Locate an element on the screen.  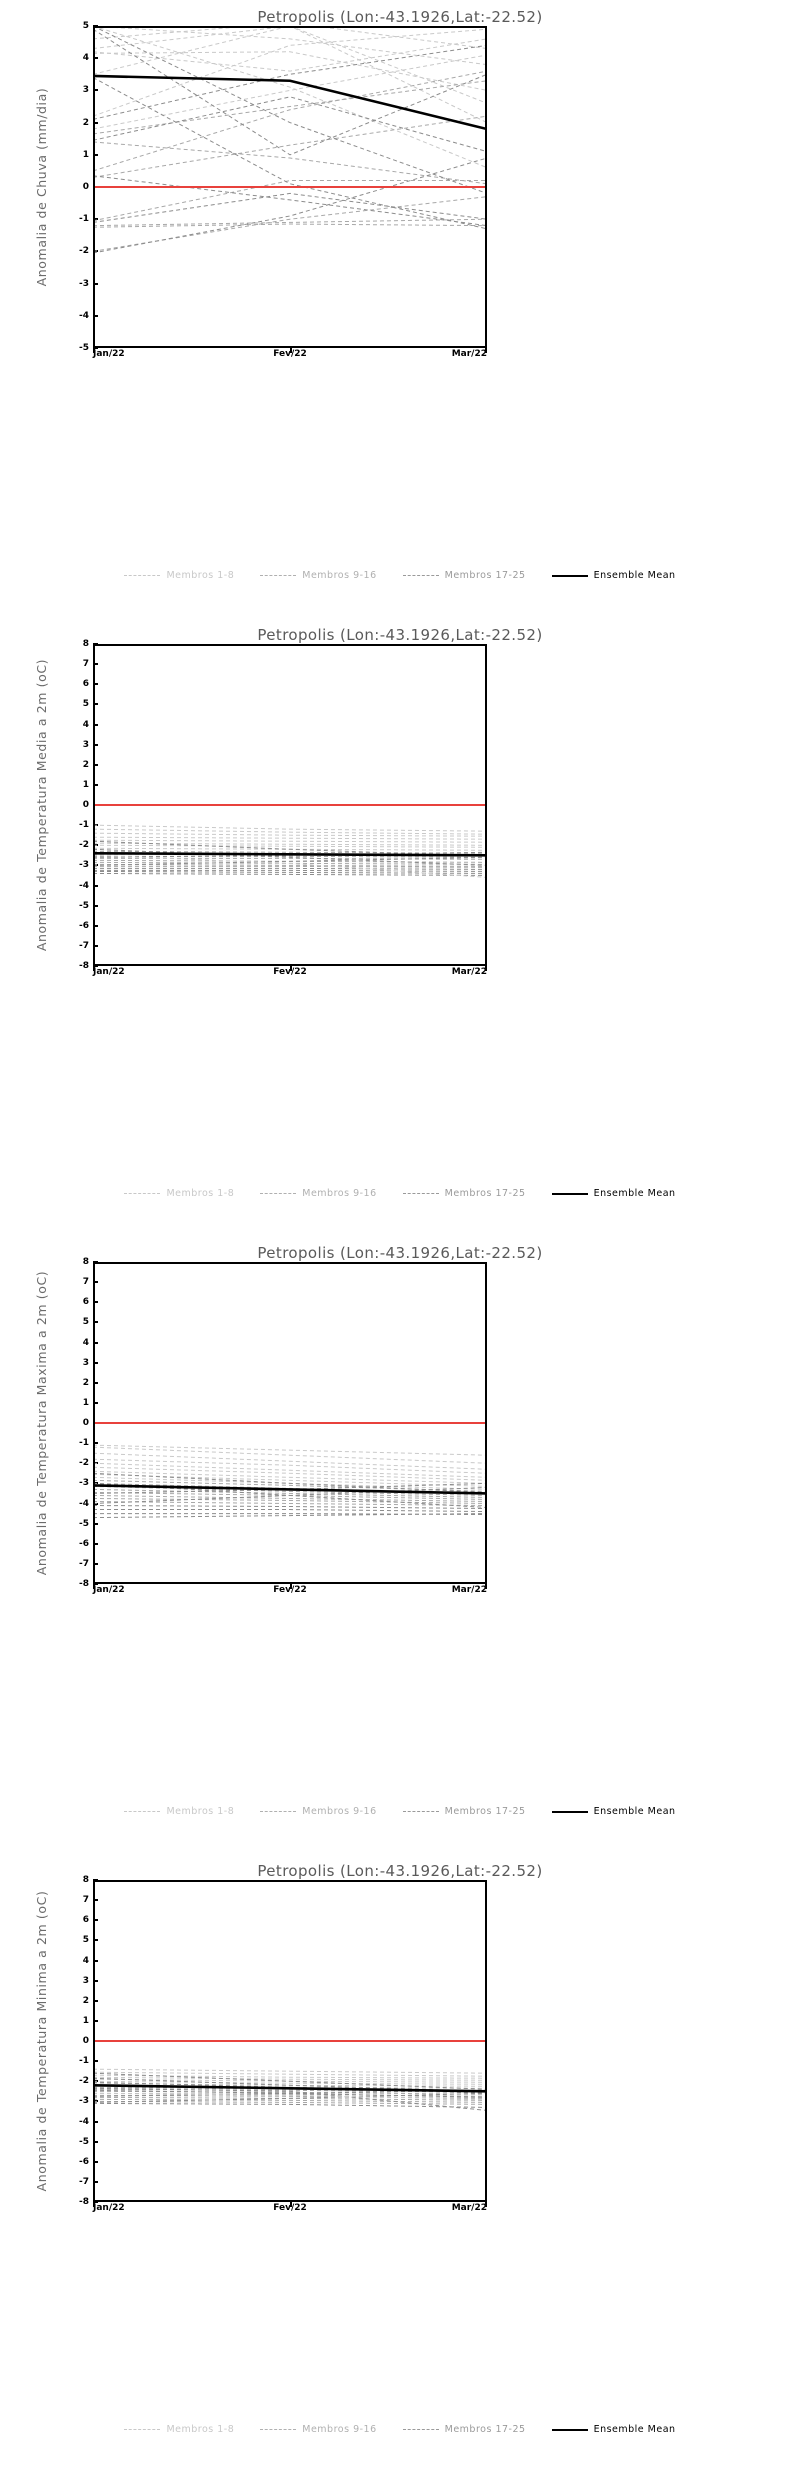
y-axis-label: Anomalia de Chuva (mm/dia) is located at coordinates (41, 187).